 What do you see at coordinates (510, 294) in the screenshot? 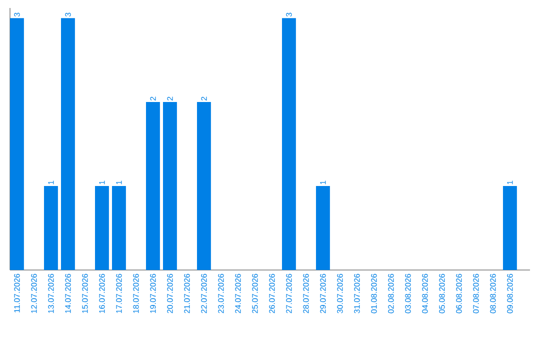
I see `x-tick-label: 09.08.2026` at bounding box center [510, 294].